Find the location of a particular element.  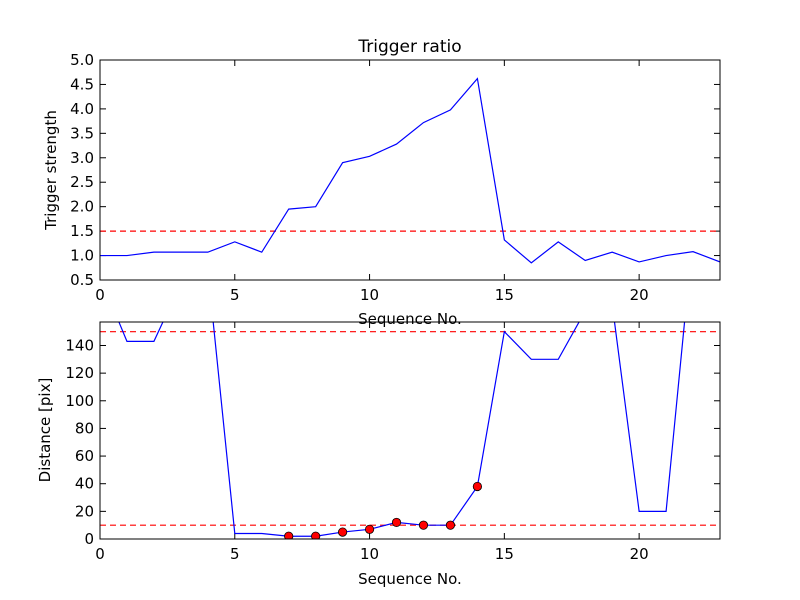

top-y-tick-label: 2.5 is located at coordinates (82, 182).